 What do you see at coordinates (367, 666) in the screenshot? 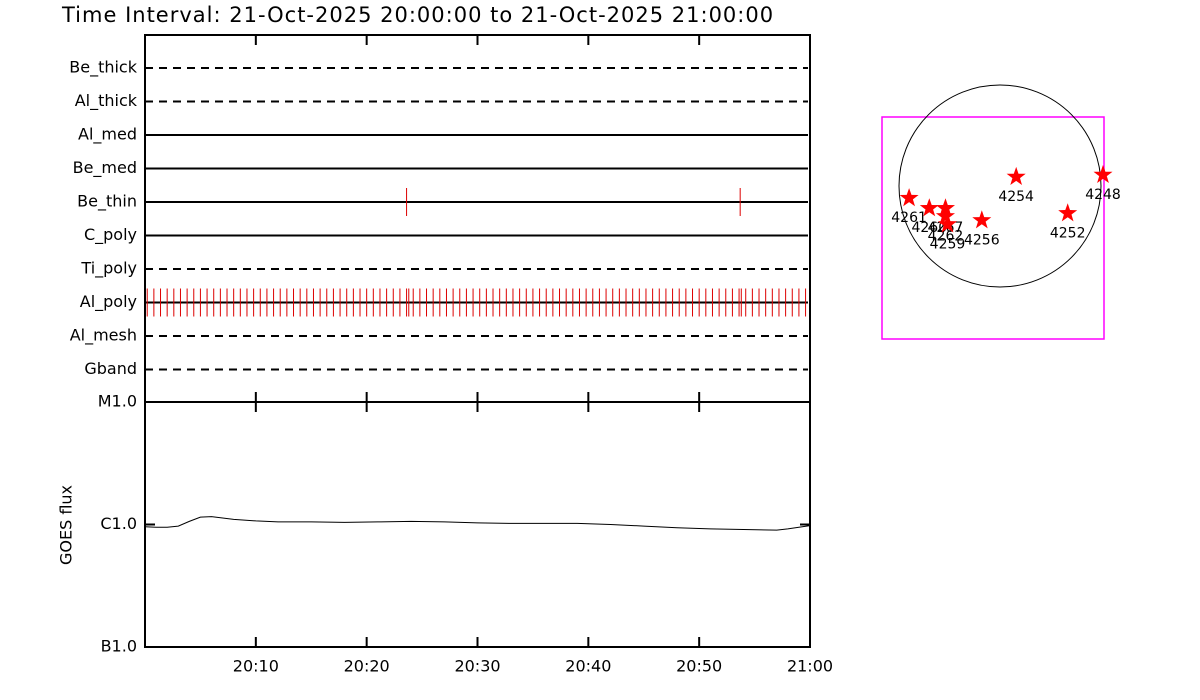
I see `x-tick-label: 20:20` at bounding box center [367, 666].